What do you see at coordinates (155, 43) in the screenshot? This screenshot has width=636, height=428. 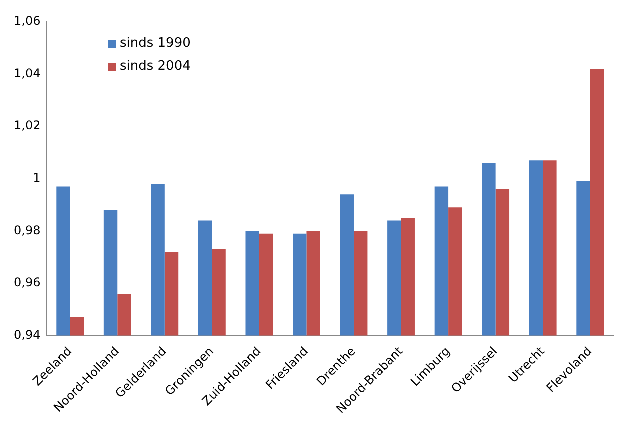 I see `legend-label: sinds 1990` at bounding box center [155, 43].